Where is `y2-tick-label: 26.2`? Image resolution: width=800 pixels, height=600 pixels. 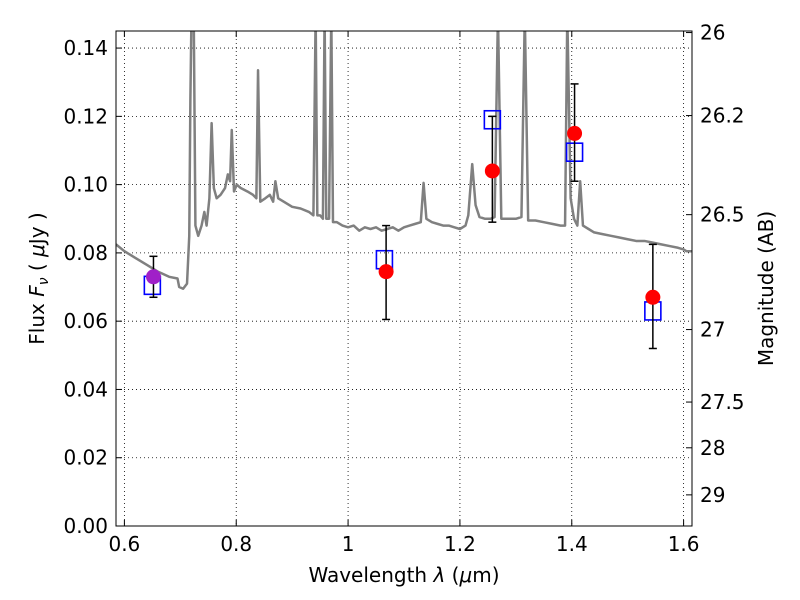 y2-tick-label: 26.2 is located at coordinates (722, 116).